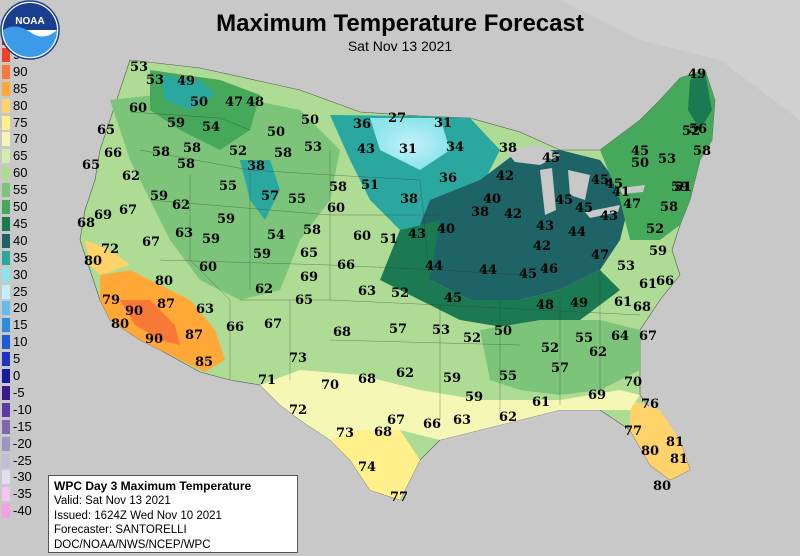 The height and width of the screenshot is (556, 800). What do you see at coordinates (389, 239) in the screenshot?
I see `temperature-label: 51` at bounding box center [389, 239].